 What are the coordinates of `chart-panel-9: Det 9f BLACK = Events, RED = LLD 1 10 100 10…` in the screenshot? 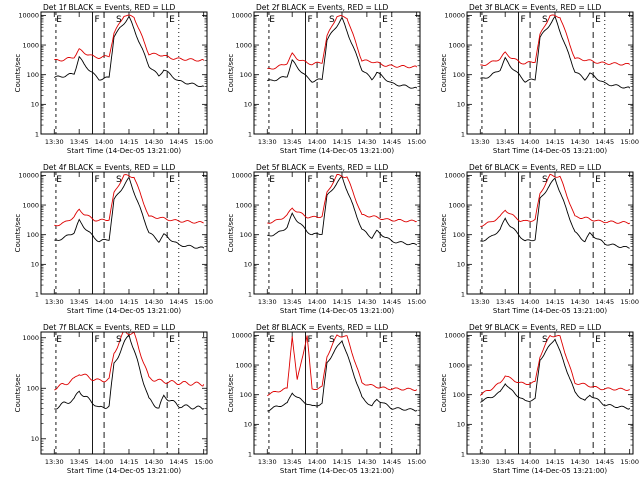 It's located at (539, 399).